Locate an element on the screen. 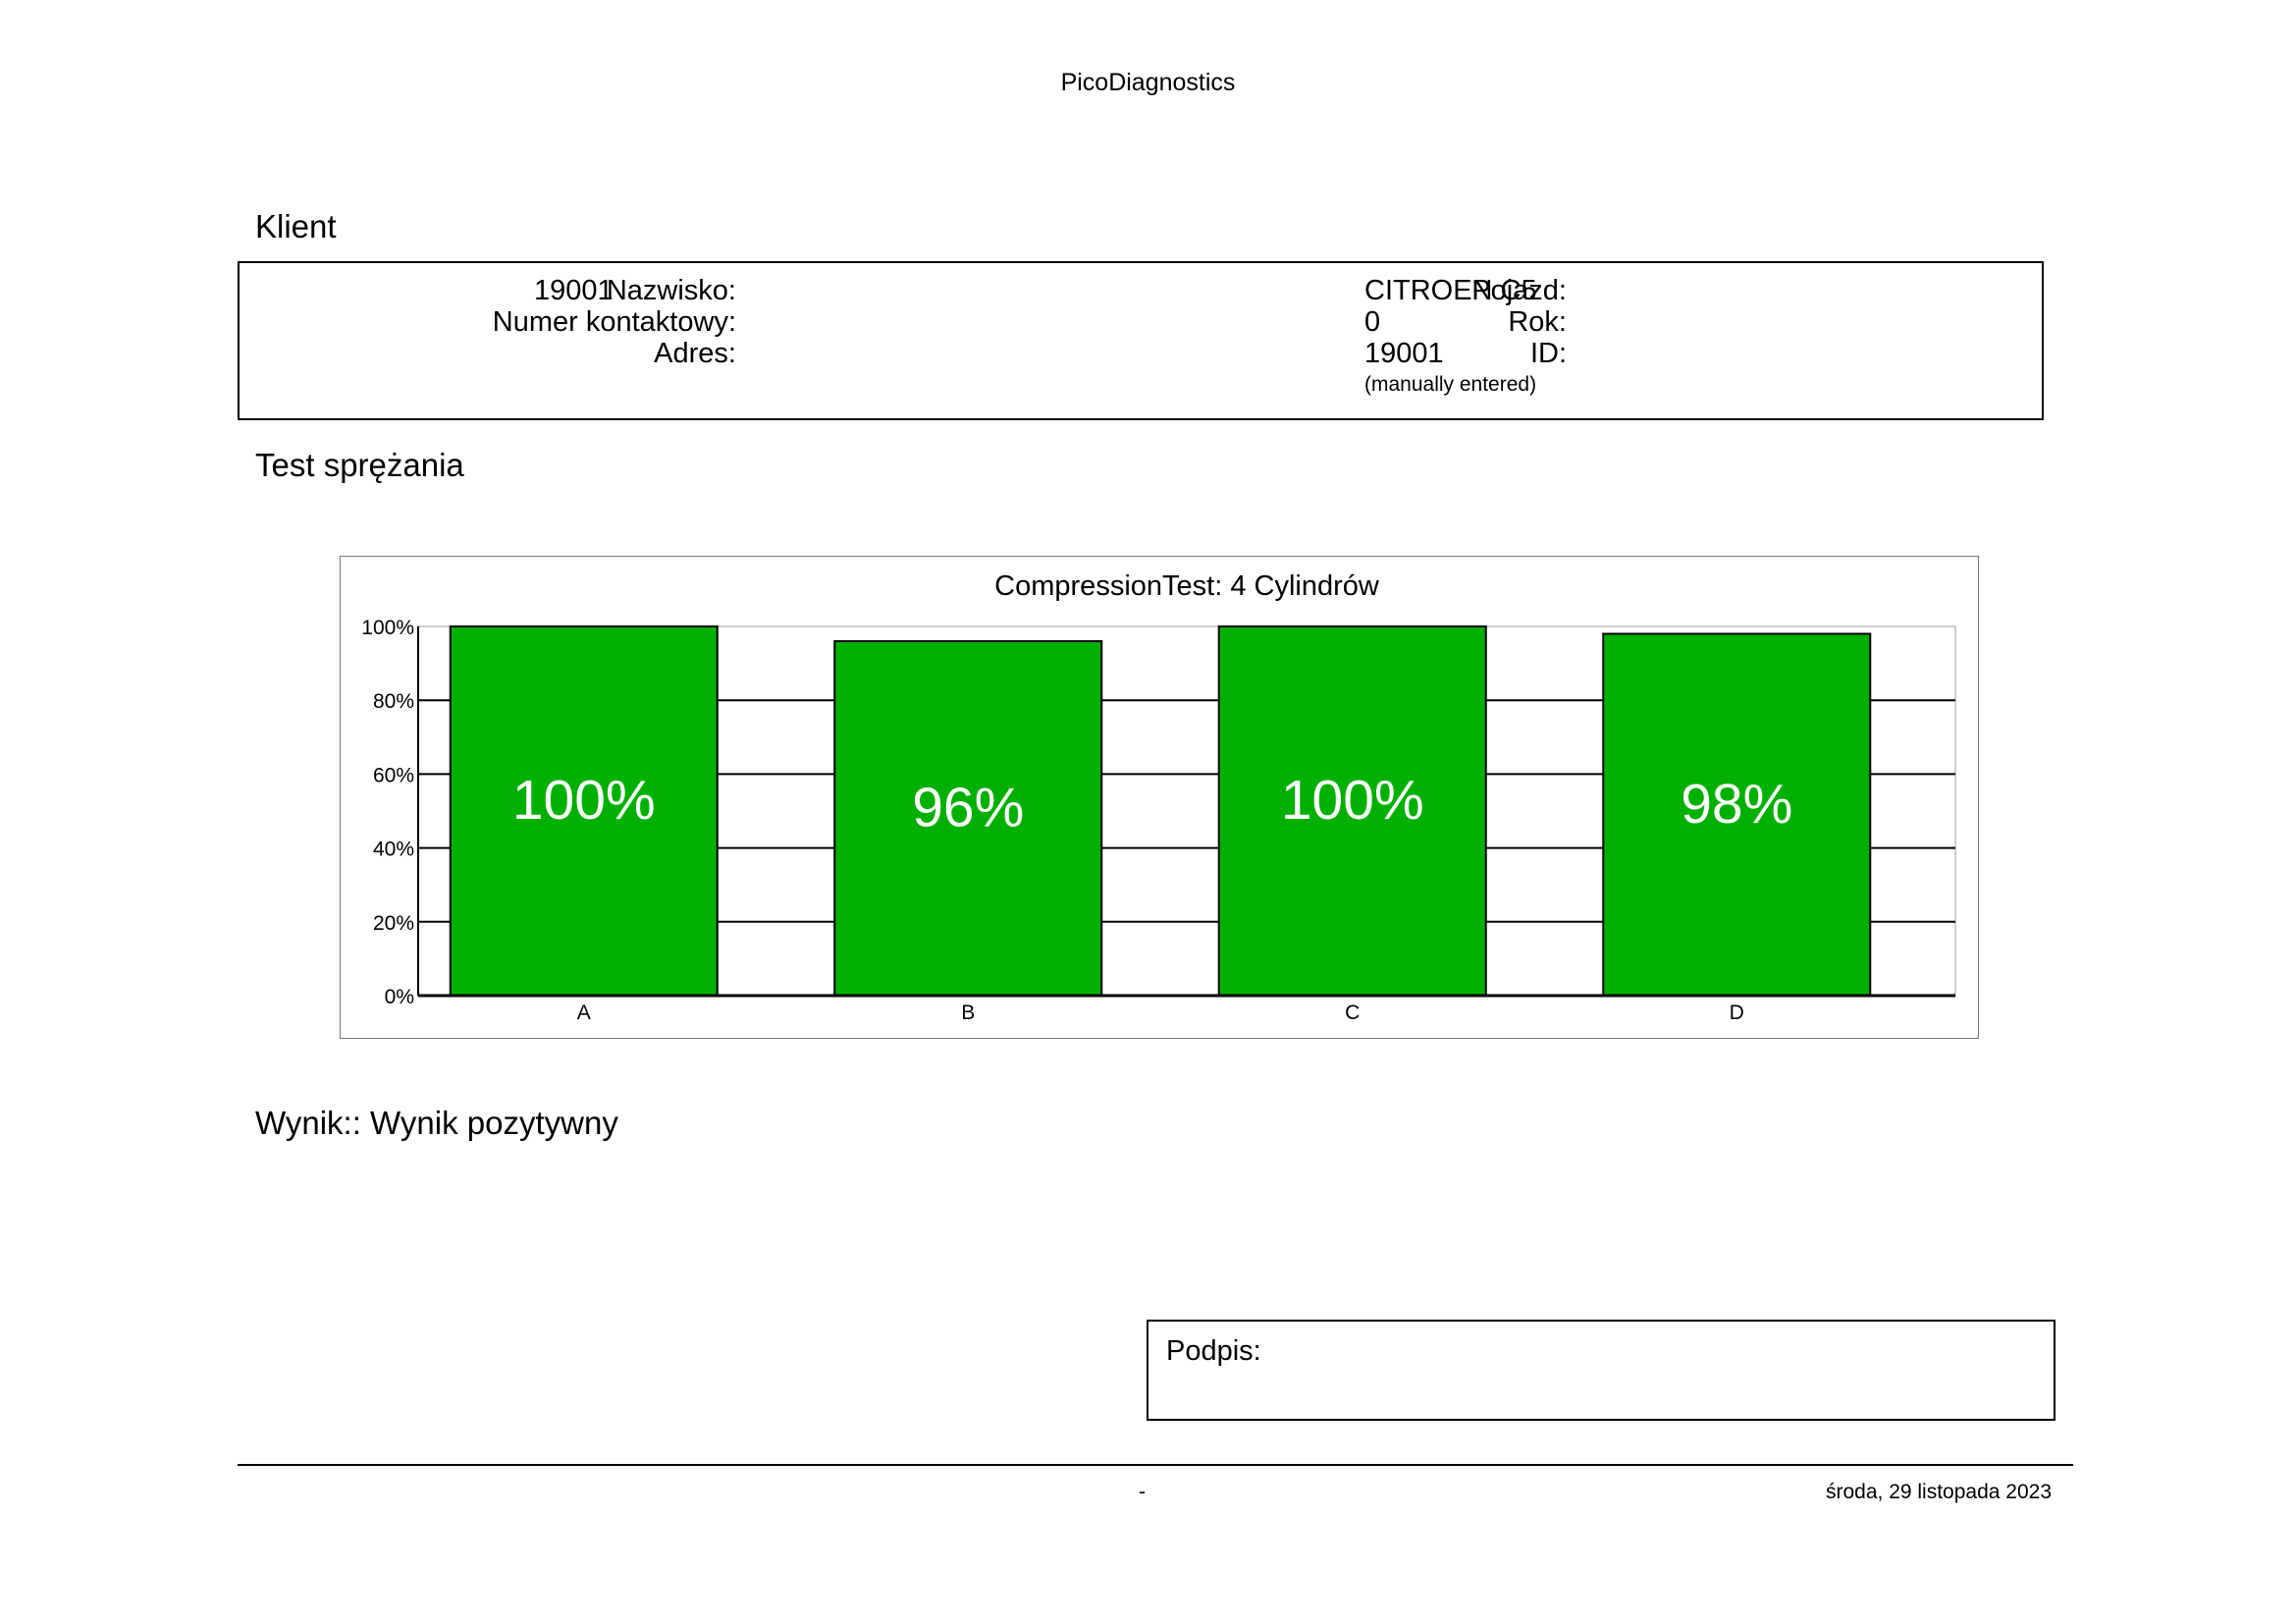 The image size is (2296, 1624). year-value: 0 is located at coordinates (1372, 322).